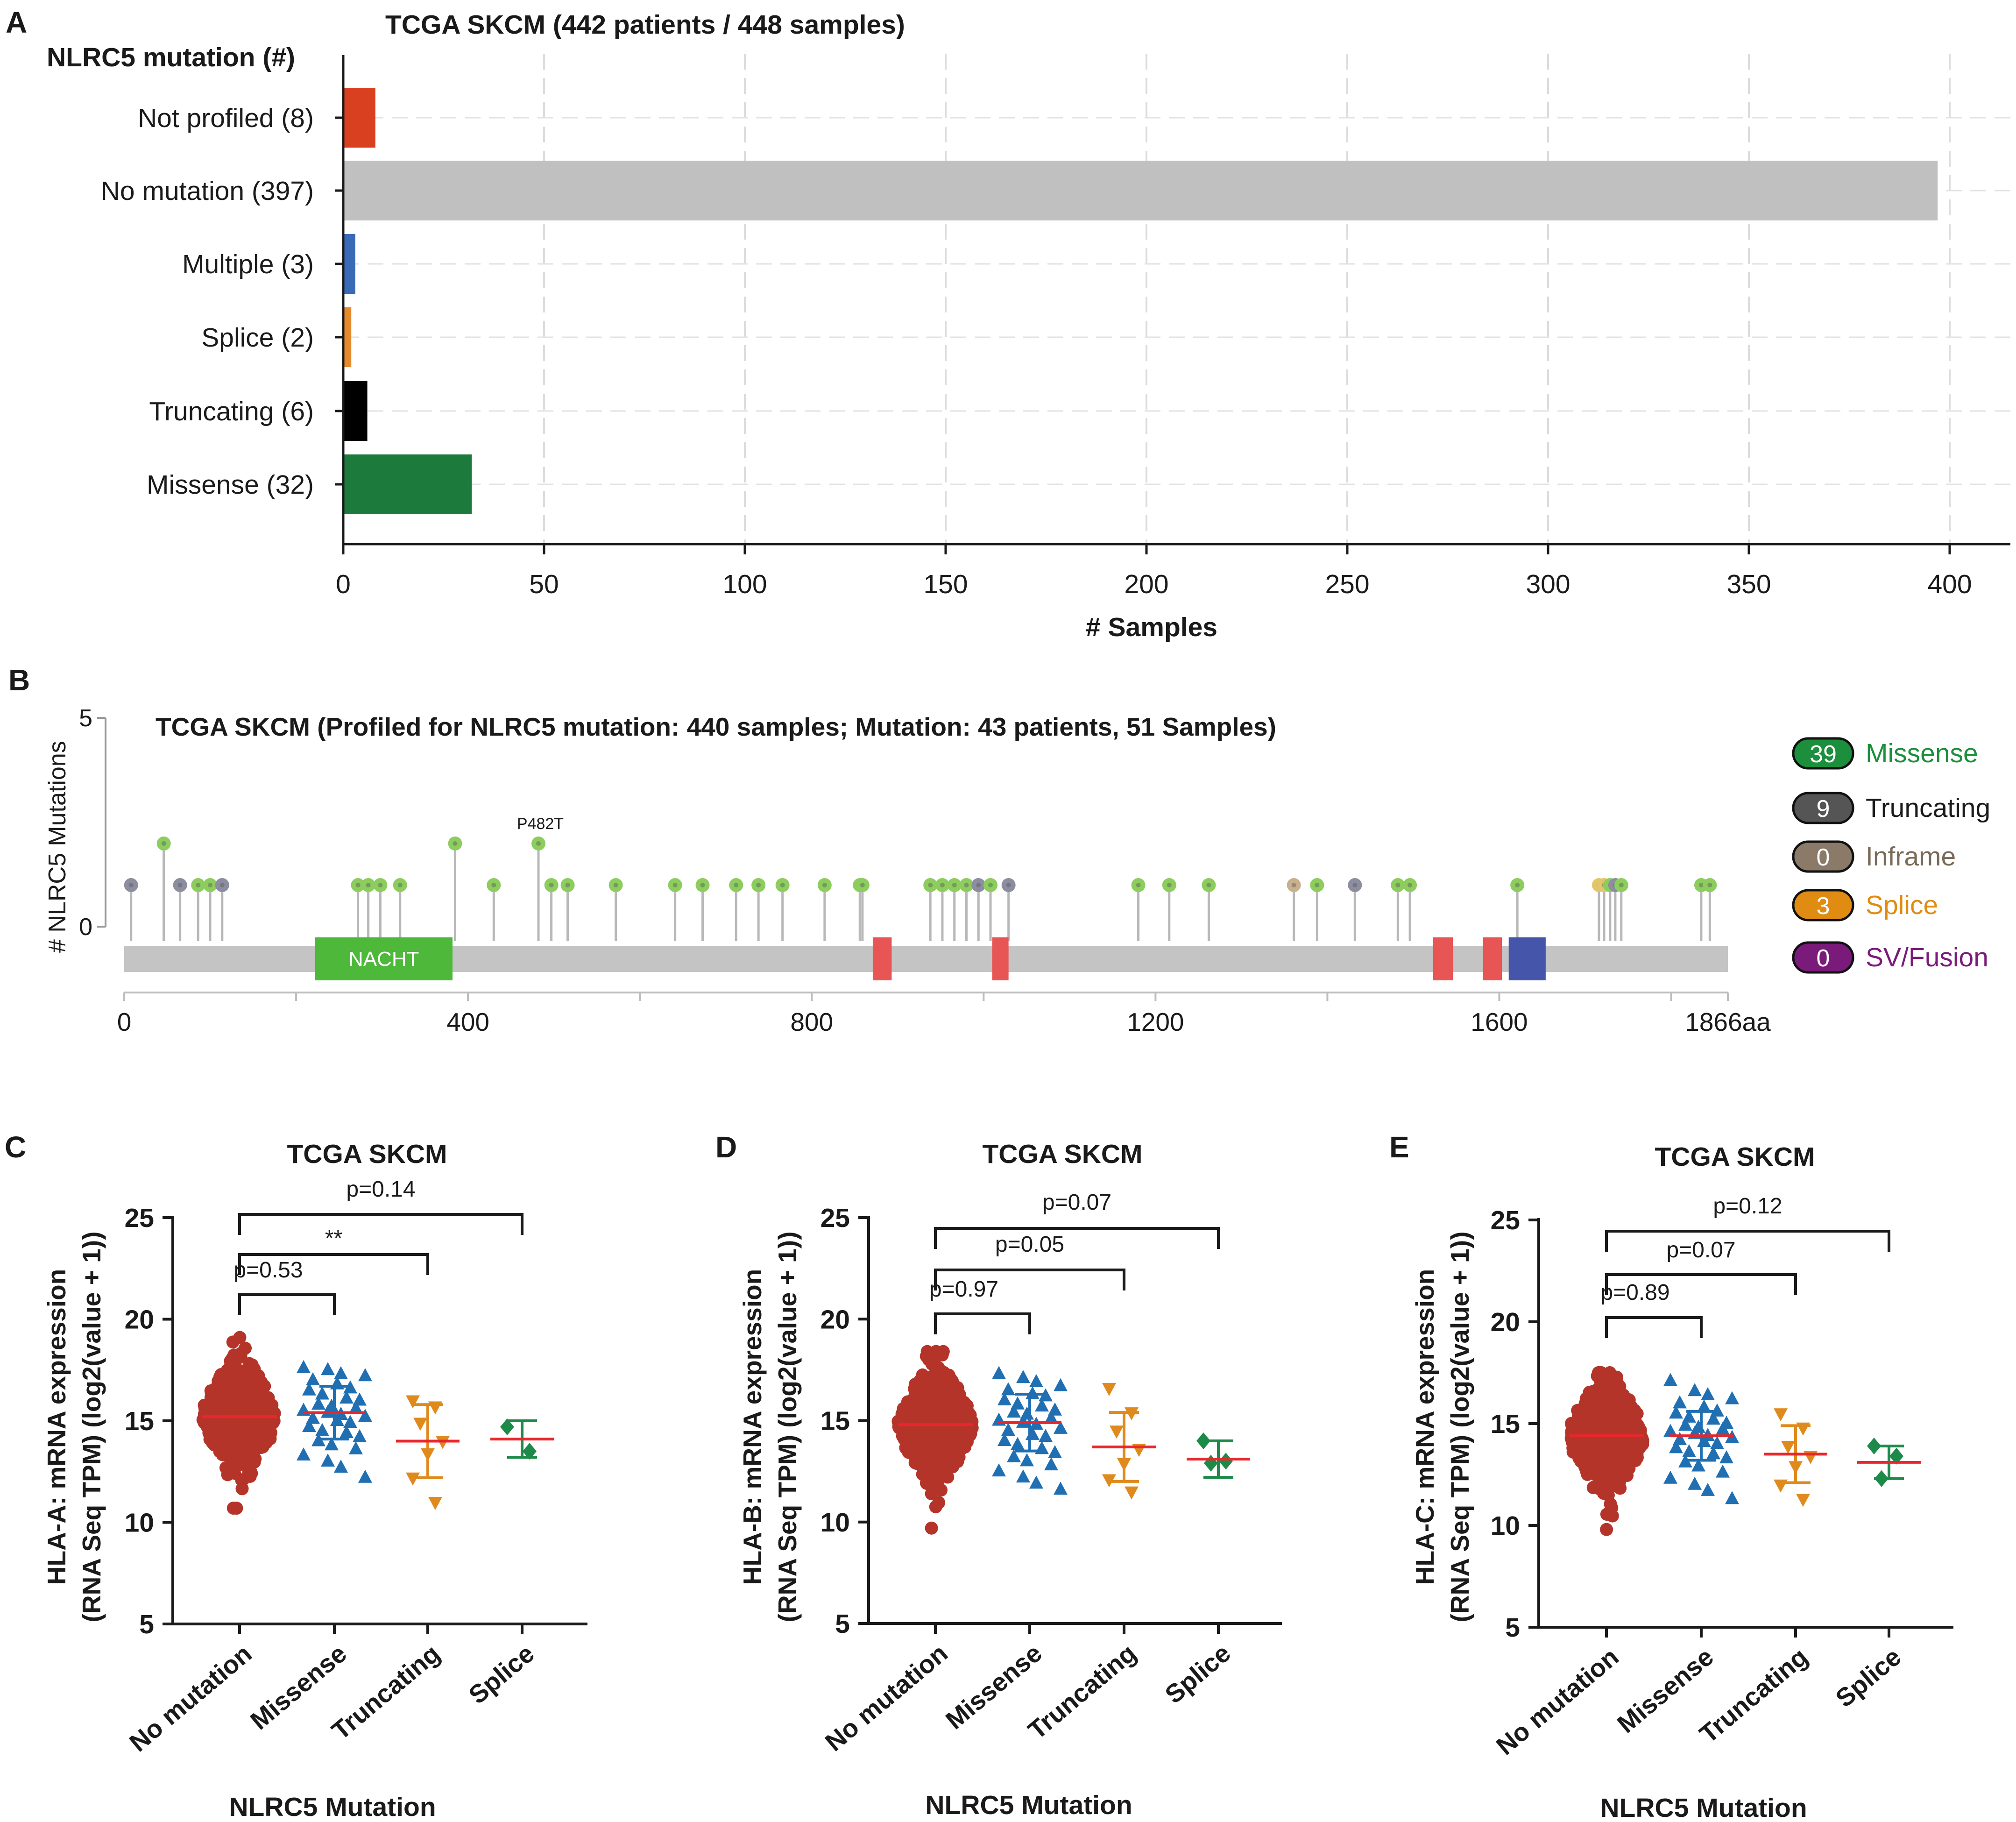  I want to click on x-tick-label: 350, so click(1748, 584).